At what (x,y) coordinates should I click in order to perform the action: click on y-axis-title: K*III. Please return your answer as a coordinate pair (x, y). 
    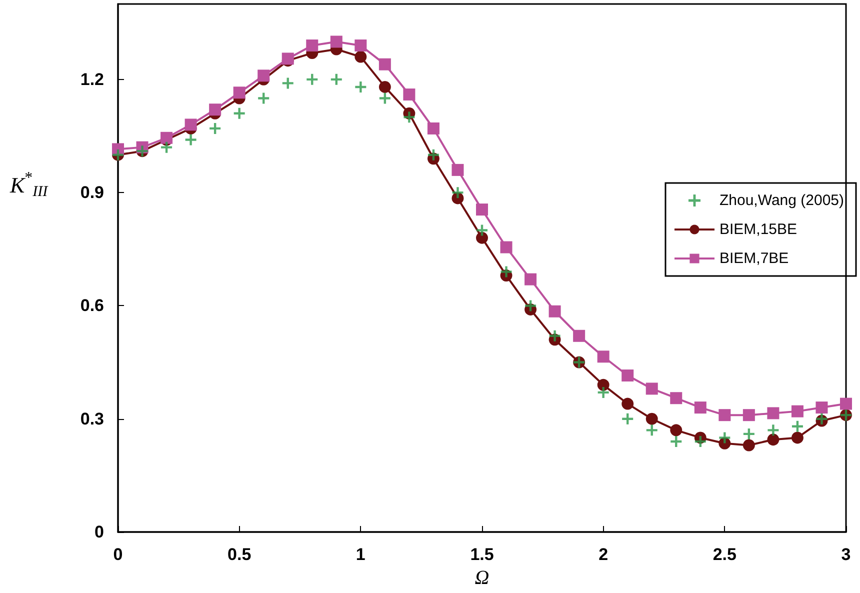
    Looking at the image, I should click on (29, 185).